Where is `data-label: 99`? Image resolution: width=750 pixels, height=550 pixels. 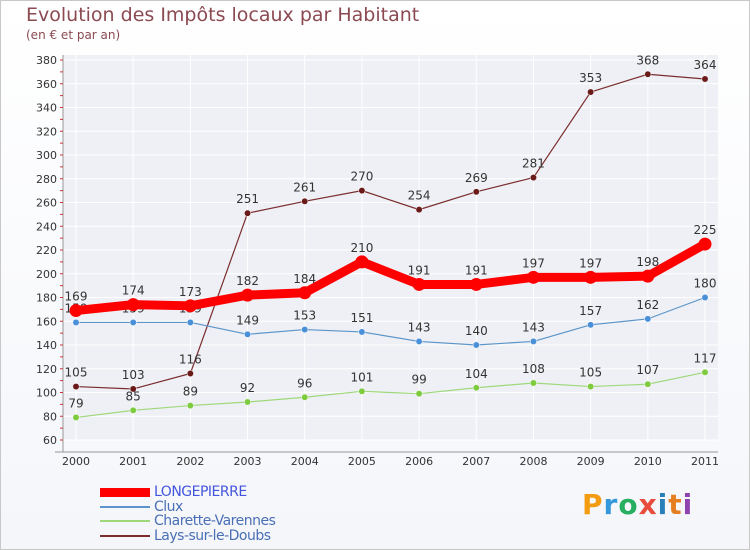 data-label: 99 is located at coordinates (418, 380).